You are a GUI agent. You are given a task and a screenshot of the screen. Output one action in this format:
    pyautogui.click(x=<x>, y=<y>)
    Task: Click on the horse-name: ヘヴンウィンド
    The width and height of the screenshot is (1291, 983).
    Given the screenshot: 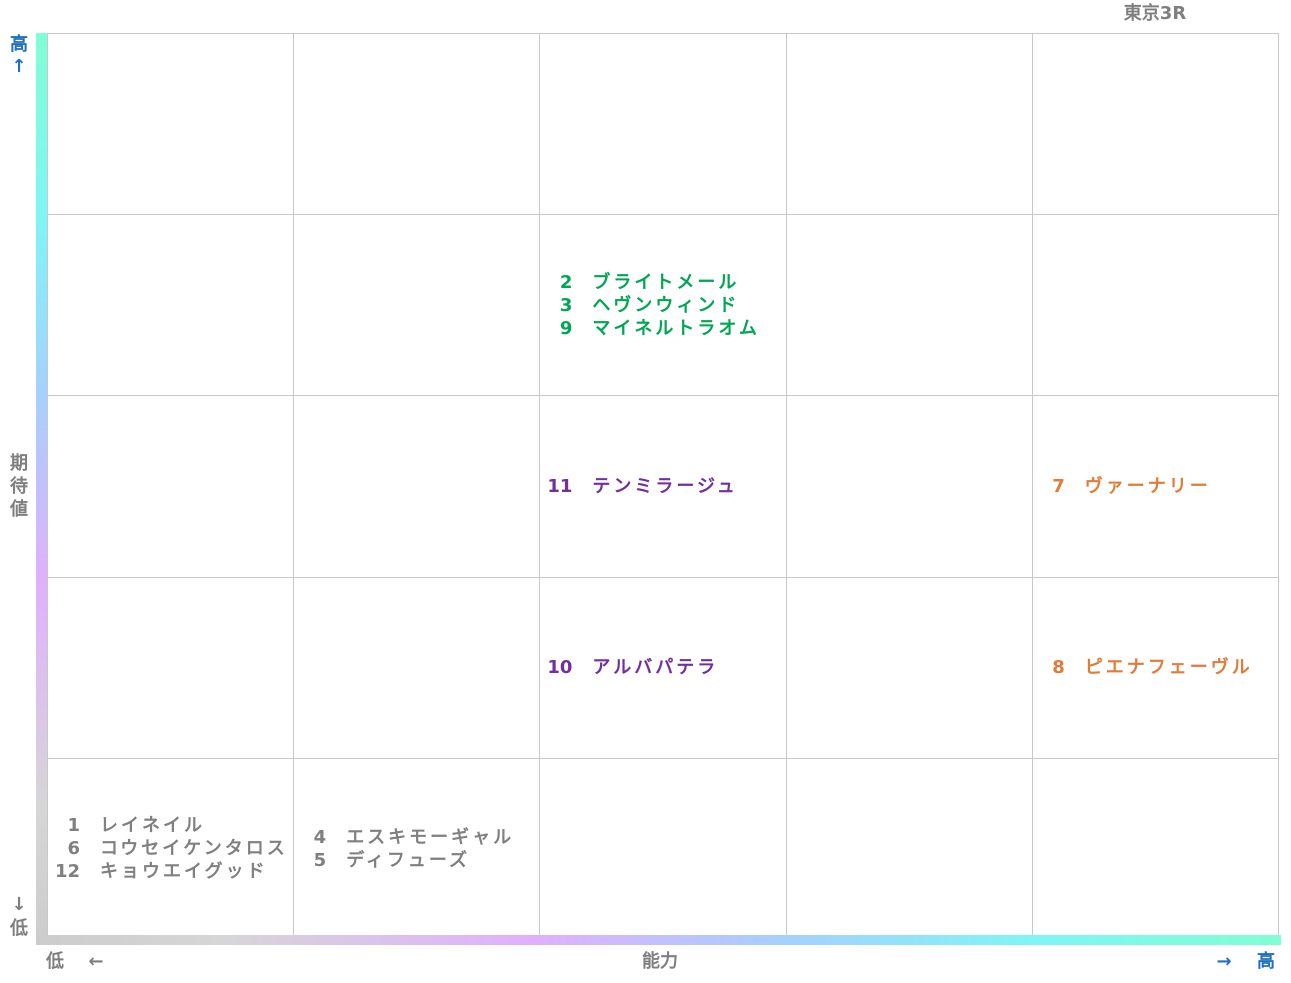 What is the action you would take?
    pyautogui.click(x=666, y=305)
    